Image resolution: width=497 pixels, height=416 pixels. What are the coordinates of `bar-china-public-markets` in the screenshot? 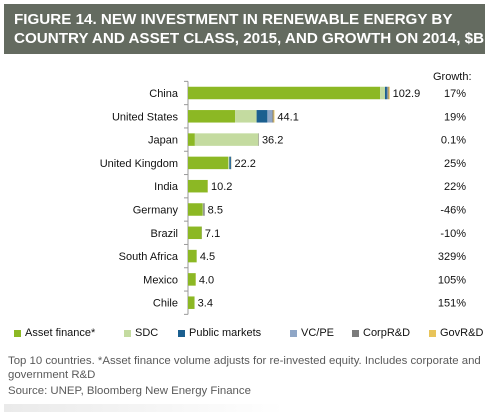 It's located at (385, 93).